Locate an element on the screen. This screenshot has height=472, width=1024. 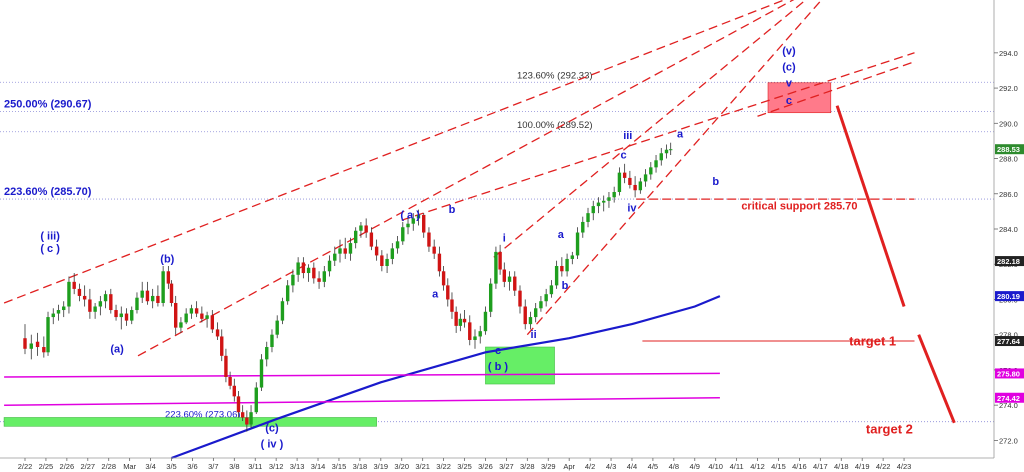
y-tick-label: 294.0 is located at coordinates (1008, 53).